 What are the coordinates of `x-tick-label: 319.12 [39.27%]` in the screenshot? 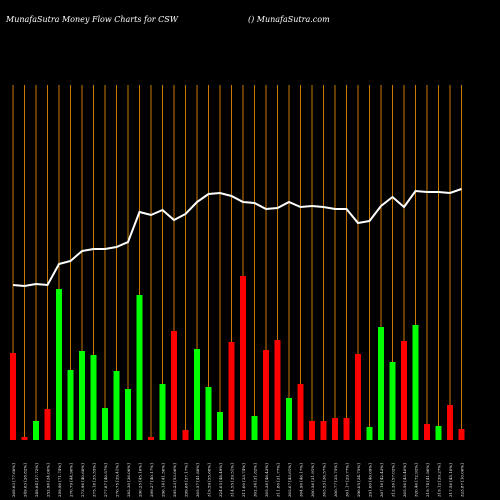 It's located at (439, 480).